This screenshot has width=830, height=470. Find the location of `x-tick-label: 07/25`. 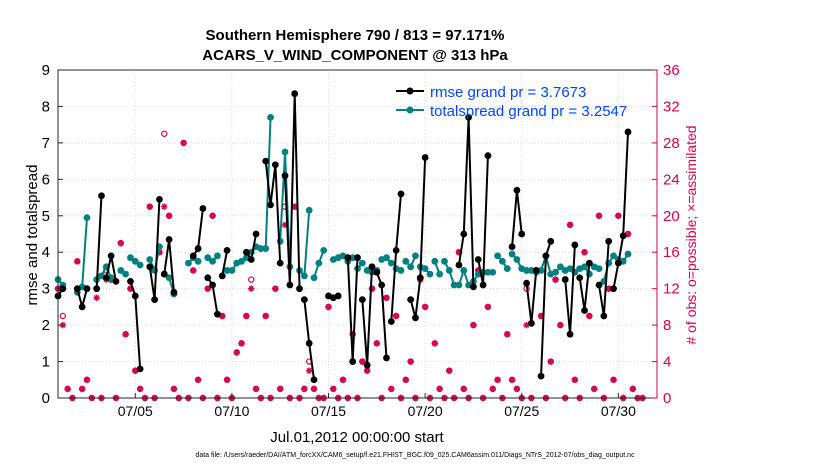

x-tick-label: 07/25 is located at coordinates (521, 411).